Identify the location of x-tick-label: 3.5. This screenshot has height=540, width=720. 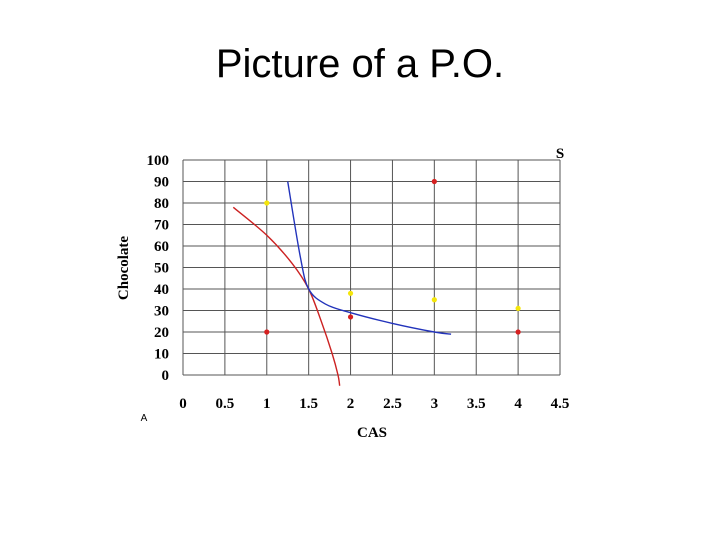
(476, 404).